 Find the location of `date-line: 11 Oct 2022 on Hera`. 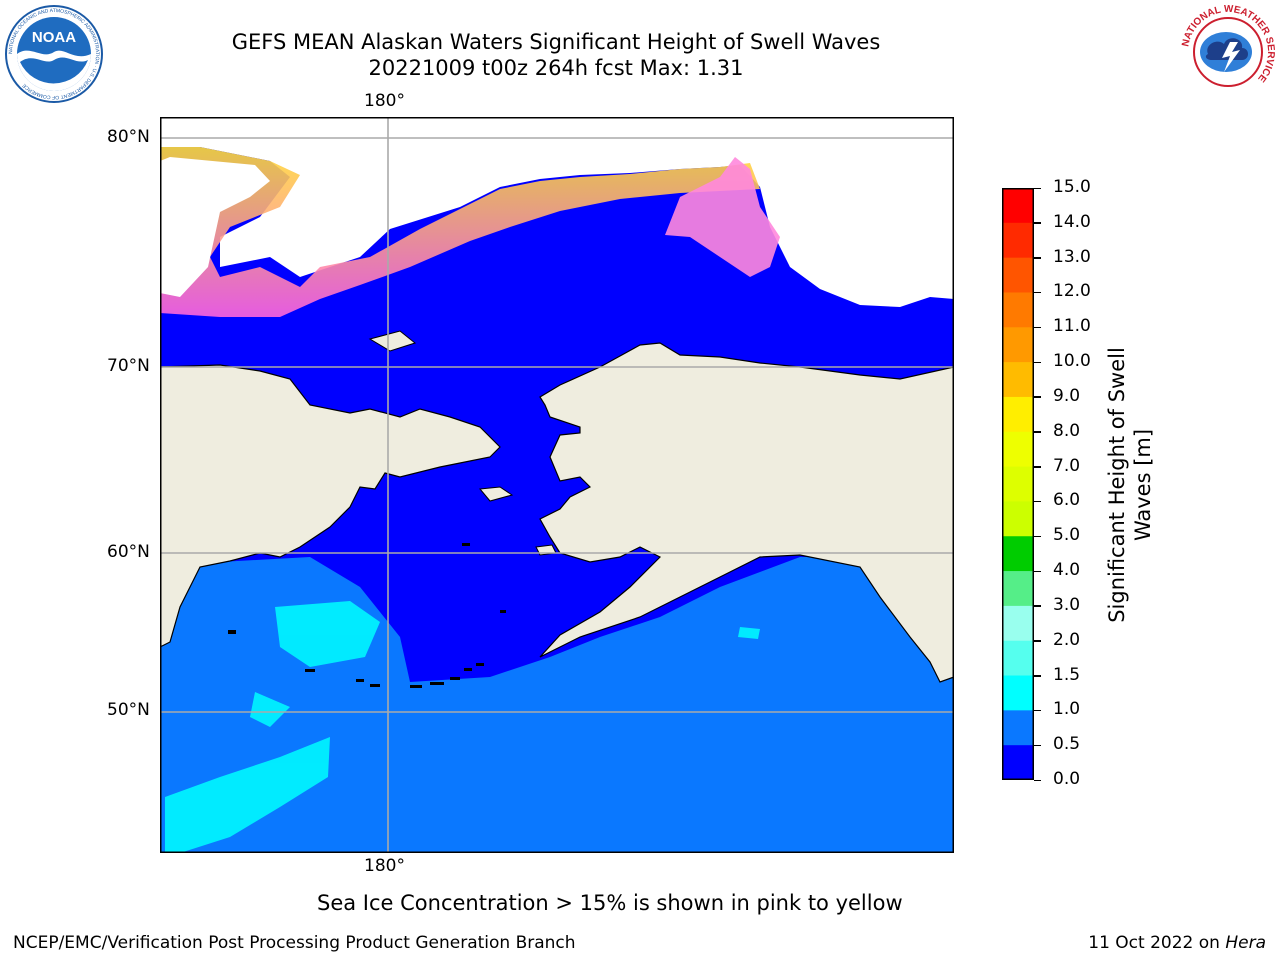

date-line: 11 Oct 2022 on Hera is located at coordinates (1177, 943).